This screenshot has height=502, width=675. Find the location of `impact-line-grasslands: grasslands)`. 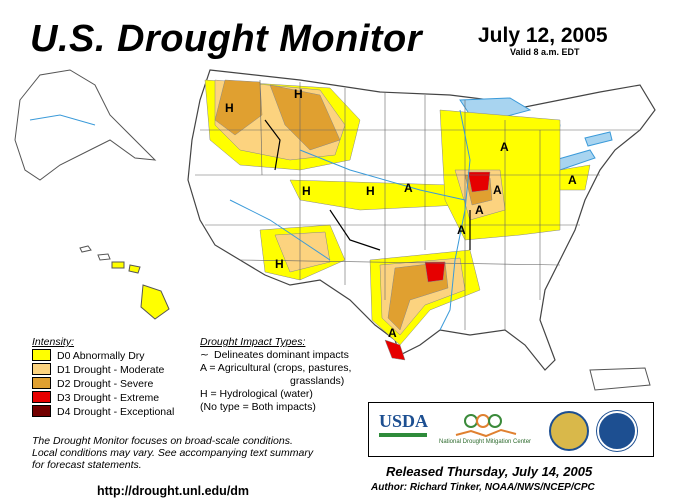

impact-line-grasslands: grasslands) is located at coordinates (317, 381).